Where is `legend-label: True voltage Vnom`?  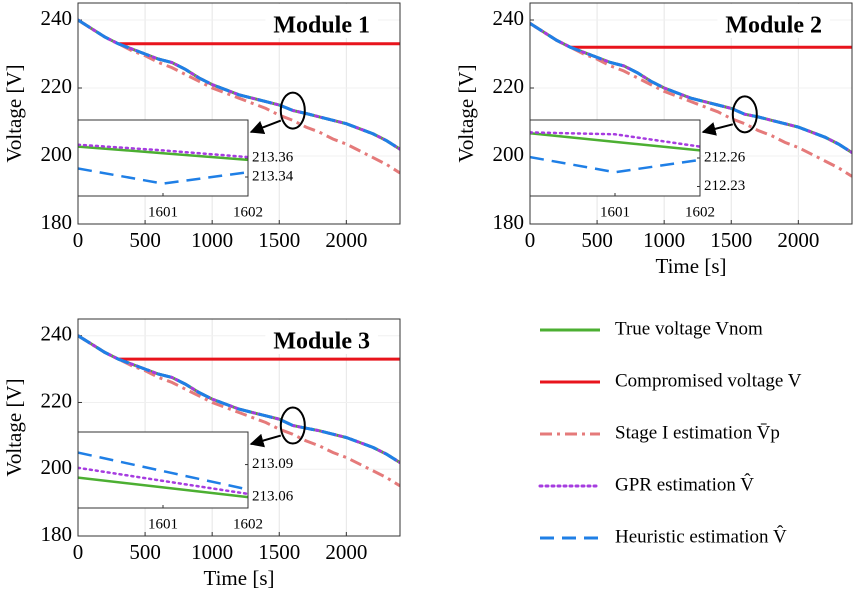
legend-label: True voltage Vnom is located at coordinates (689, 328).